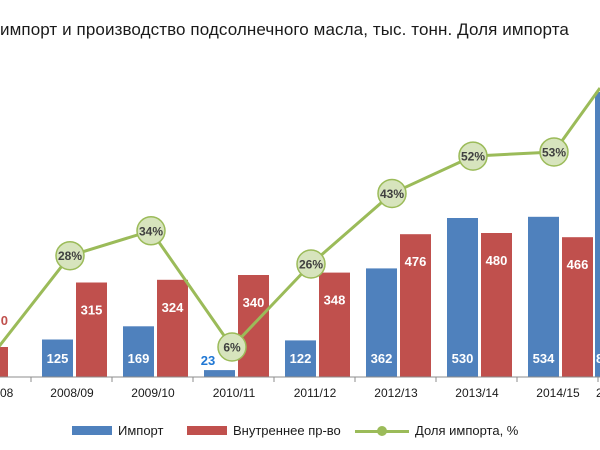 The height and width of the screenshot is (450, 600). Describe the element at coordinates (416, 261) in the screenshot. I see `domestic-data-label: 476` at that location.